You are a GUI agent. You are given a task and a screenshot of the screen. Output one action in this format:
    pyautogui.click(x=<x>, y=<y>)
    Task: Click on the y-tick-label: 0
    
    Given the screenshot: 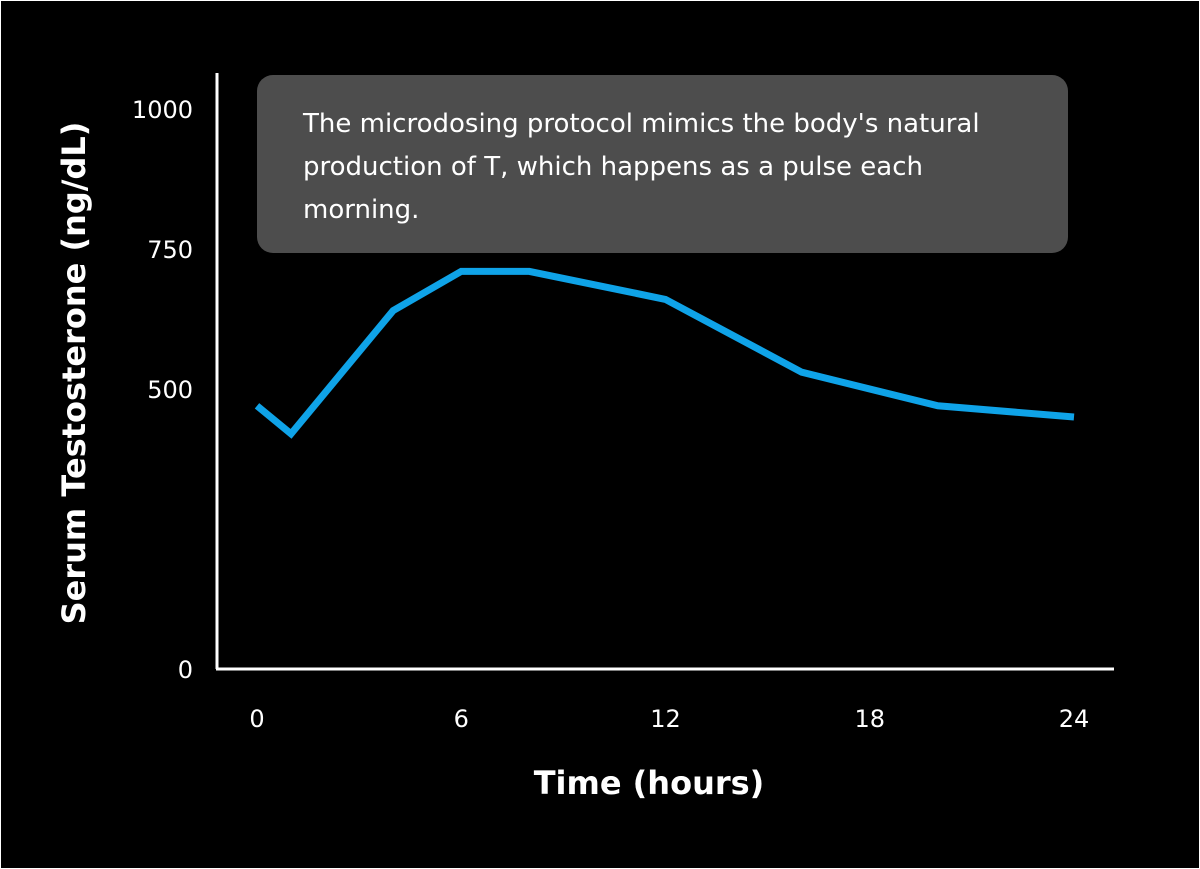 What is the action you would take?
    pyautogui.click(x=185, y=670)
    